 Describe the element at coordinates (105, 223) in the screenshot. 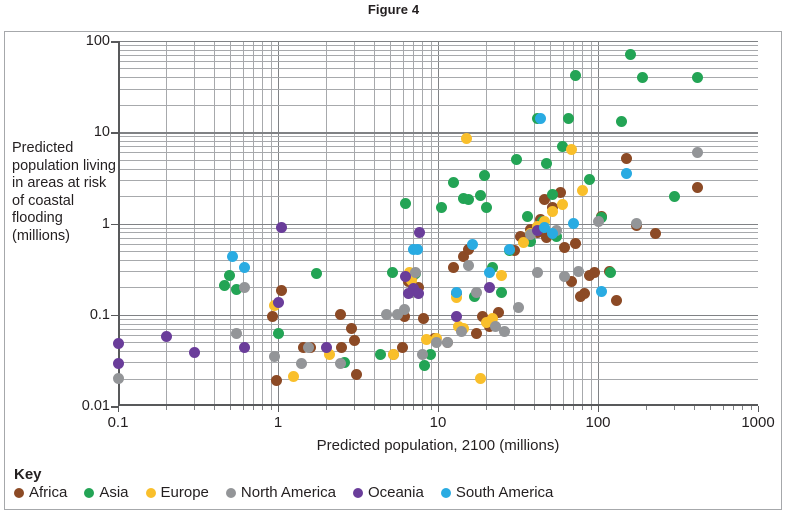

I see `y-axis-tick-label: 1` at that location.